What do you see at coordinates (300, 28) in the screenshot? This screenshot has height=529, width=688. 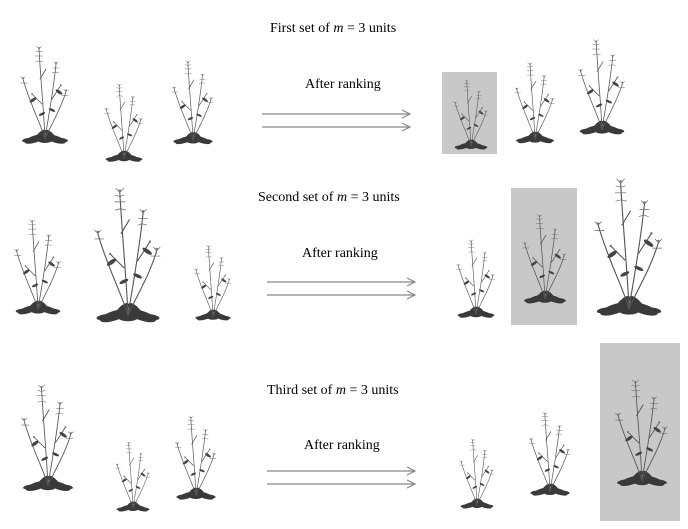 I see `row-1-title-prefix: First set of` at bounding box center [300, 28].